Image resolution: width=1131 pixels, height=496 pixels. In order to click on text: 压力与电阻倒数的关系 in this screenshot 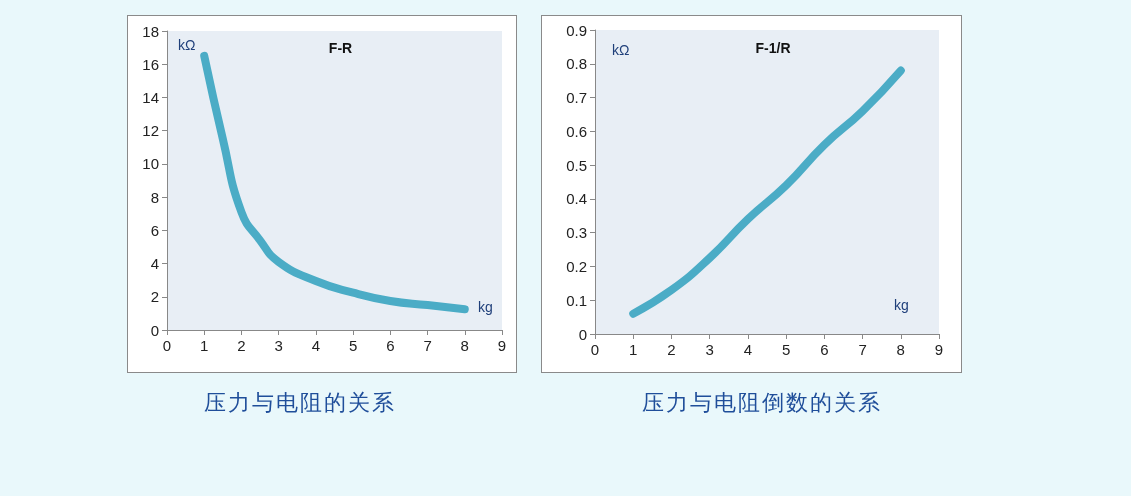, I will do `click(762, 403)`.